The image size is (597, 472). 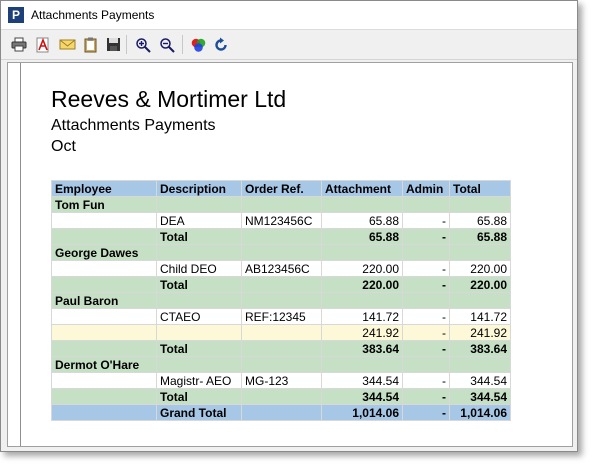 I want to click on table-row: 241.92-241.92, so click(x=281, y=332).